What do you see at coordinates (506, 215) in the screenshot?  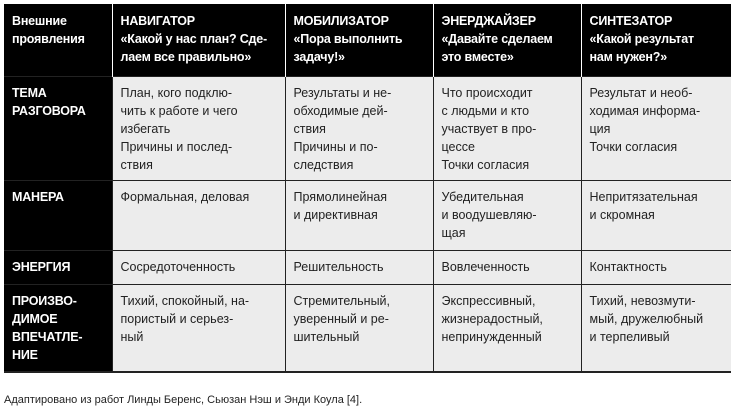 I see `table-cell: Убедительная и воодушевляю- щая` at bounding box center [506, 215].